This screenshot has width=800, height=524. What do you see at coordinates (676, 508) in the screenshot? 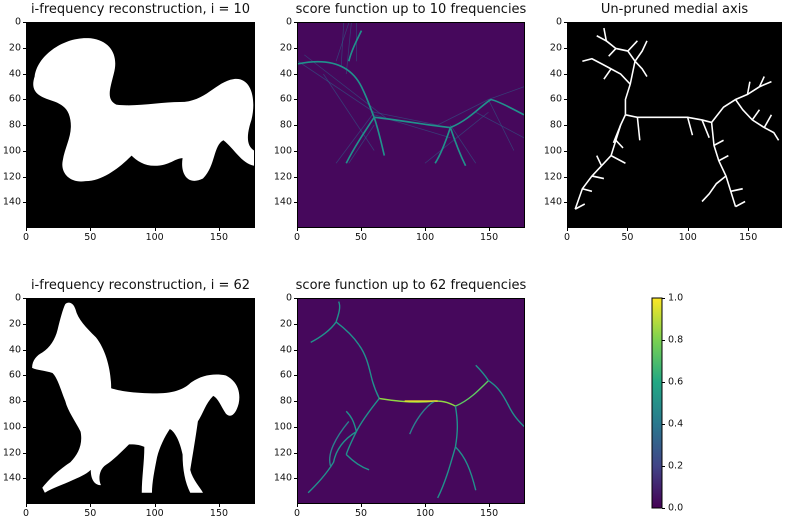
I see `colorbar-tick-label: 0.0` at bounding box center [676, 508].